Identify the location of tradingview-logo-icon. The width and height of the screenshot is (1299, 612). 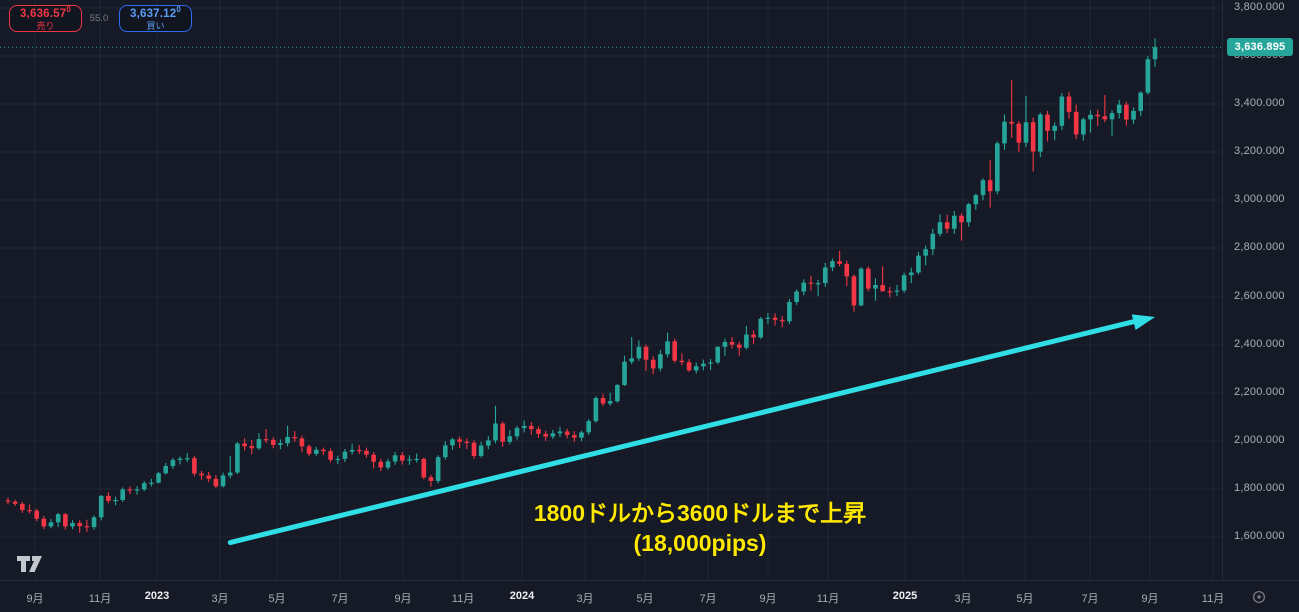
(31, 565).